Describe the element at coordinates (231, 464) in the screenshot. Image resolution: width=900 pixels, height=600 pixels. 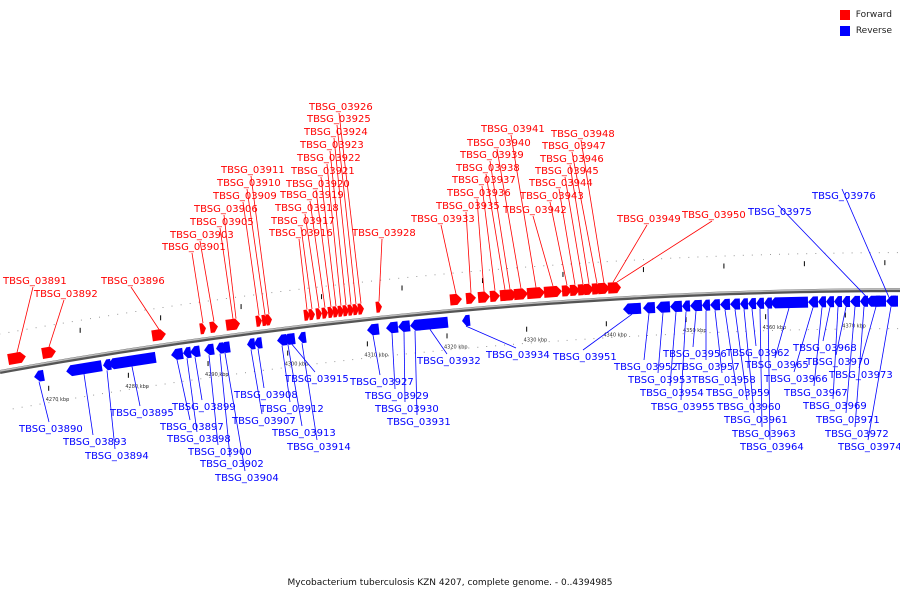
I see `gene-label-TBSG_03902: TBSG_03902` at that location.